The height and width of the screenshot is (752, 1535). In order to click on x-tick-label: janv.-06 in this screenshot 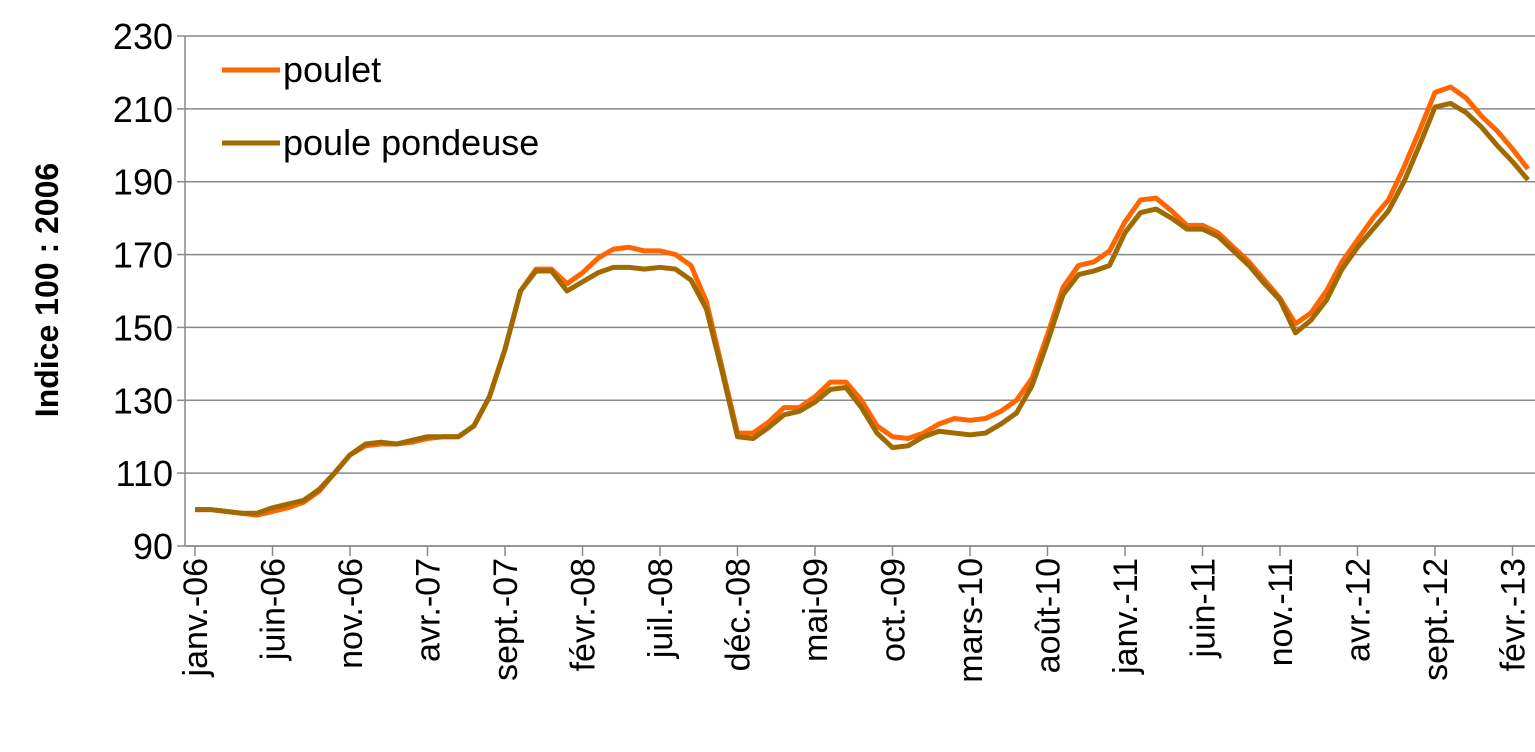, I will do `click(196, 617)`.